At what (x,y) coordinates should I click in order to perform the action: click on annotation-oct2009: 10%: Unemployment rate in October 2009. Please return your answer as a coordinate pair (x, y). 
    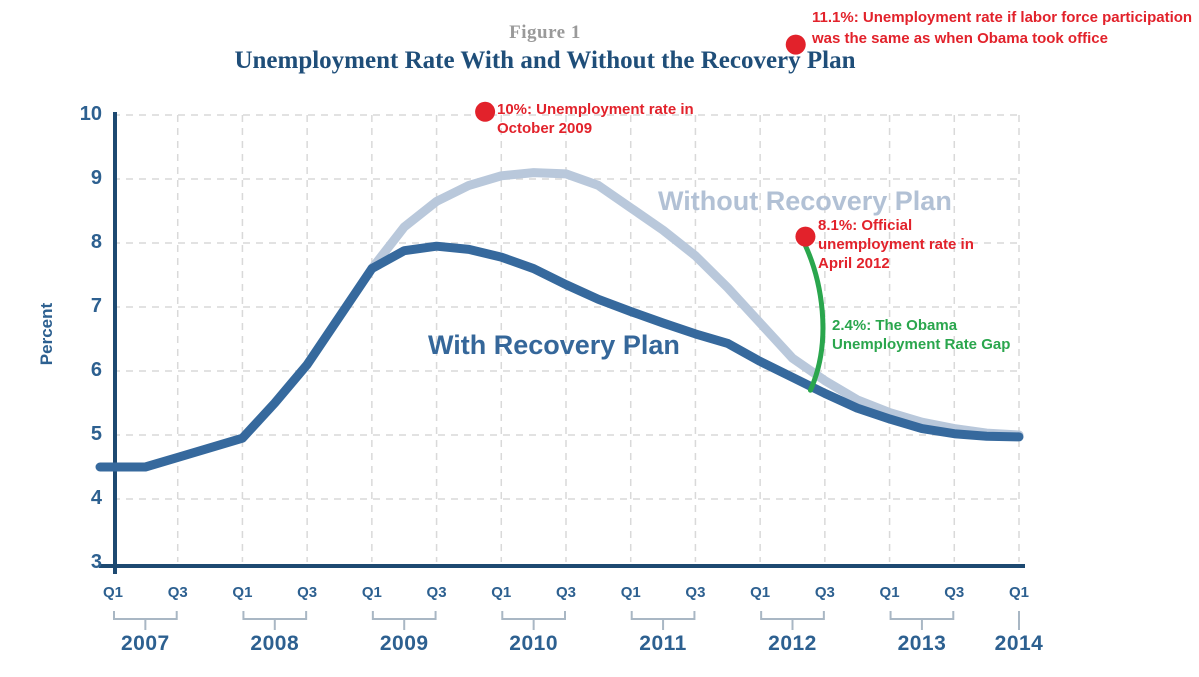
    Looking at the image, I should click on (595, 119).